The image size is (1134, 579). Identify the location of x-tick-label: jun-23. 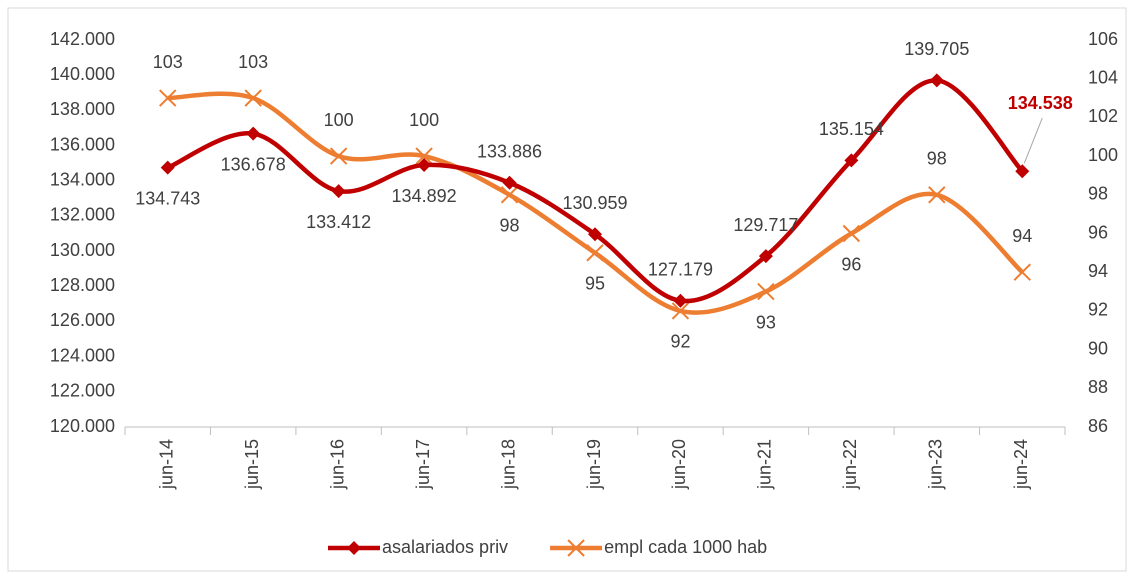
(936, 464).